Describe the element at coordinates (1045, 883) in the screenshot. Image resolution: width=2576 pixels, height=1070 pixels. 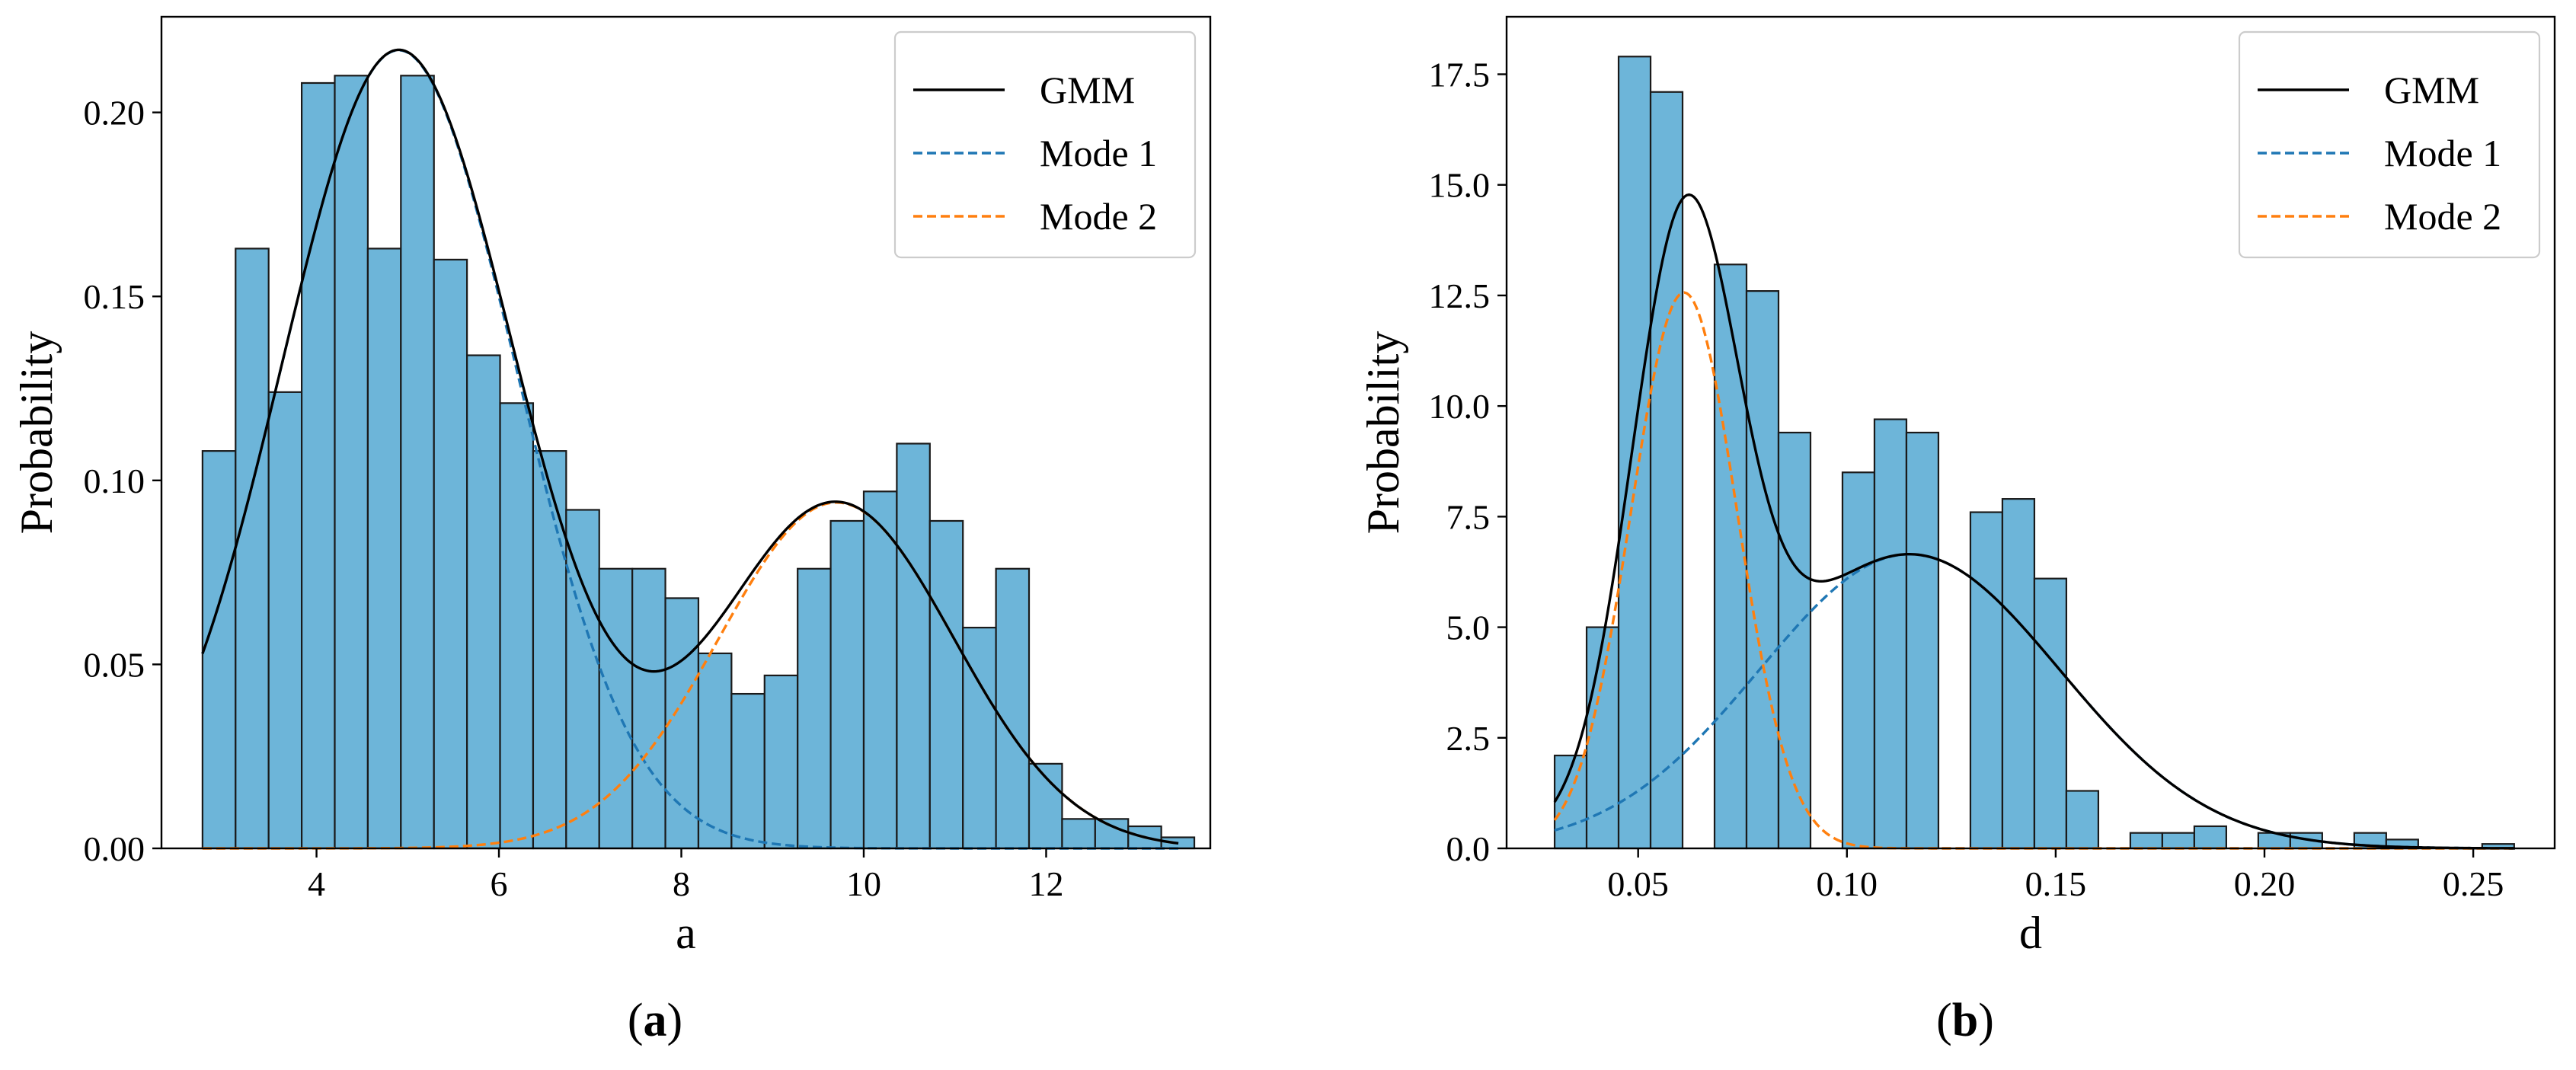
I see `x-tick-label-a: 12` at that location.